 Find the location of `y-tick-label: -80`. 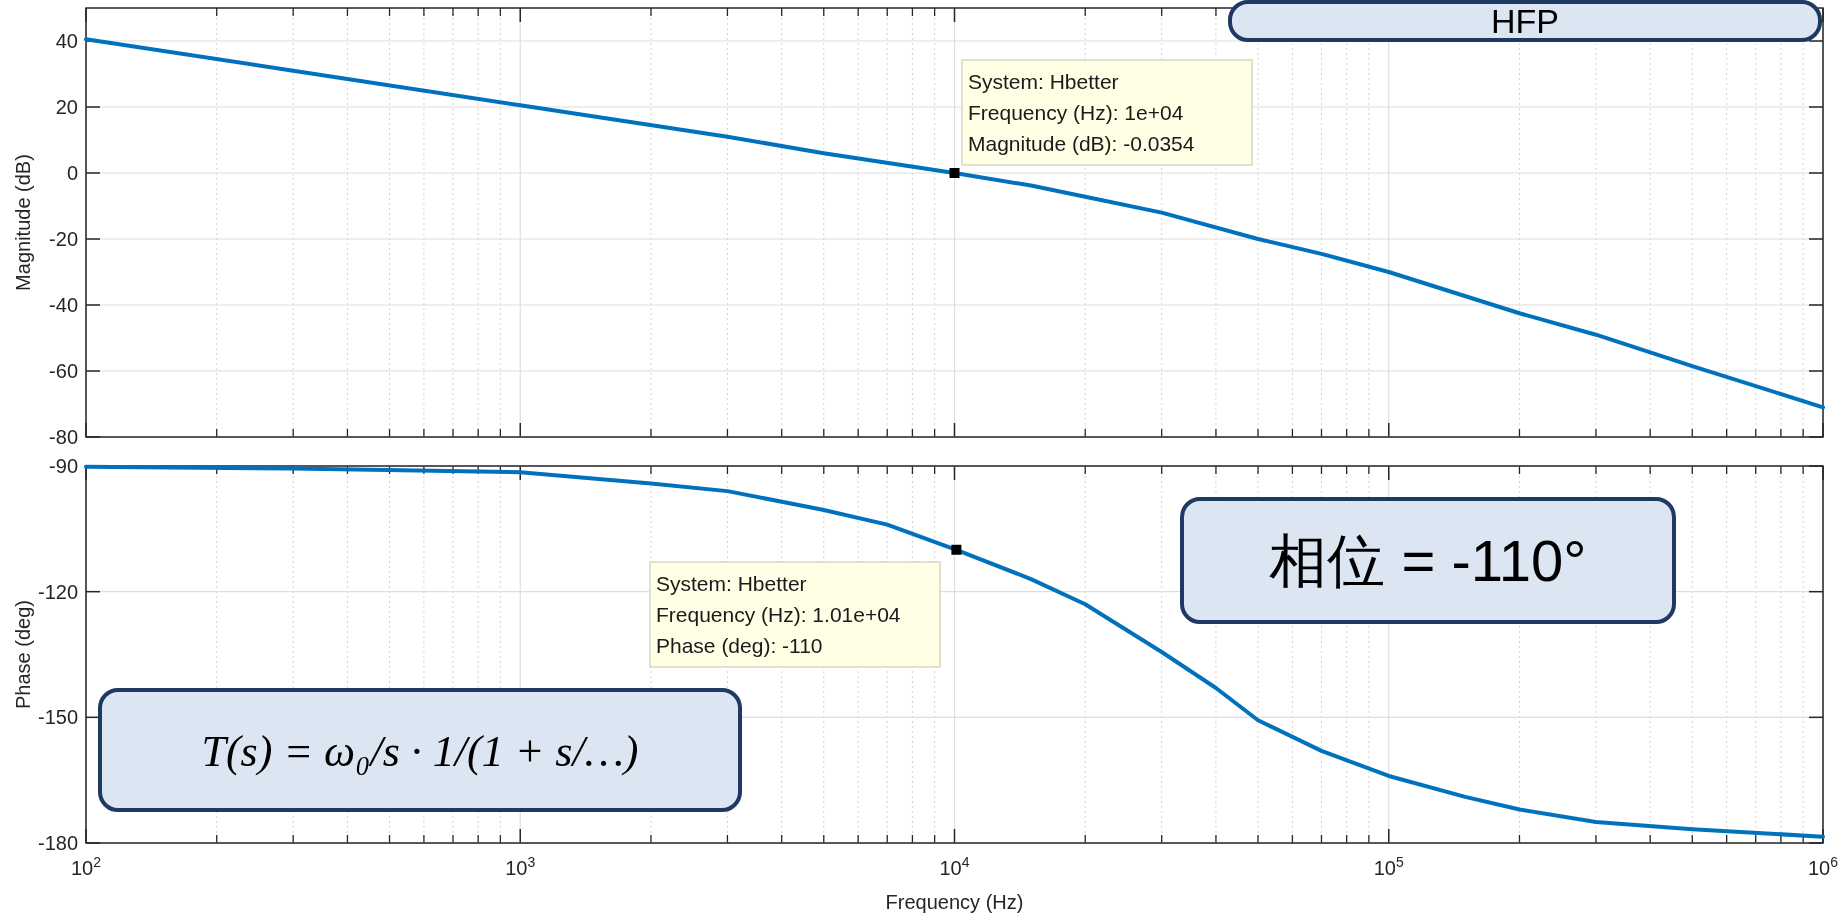

y-tick-label: -80 is located at coordinates (63, 437).